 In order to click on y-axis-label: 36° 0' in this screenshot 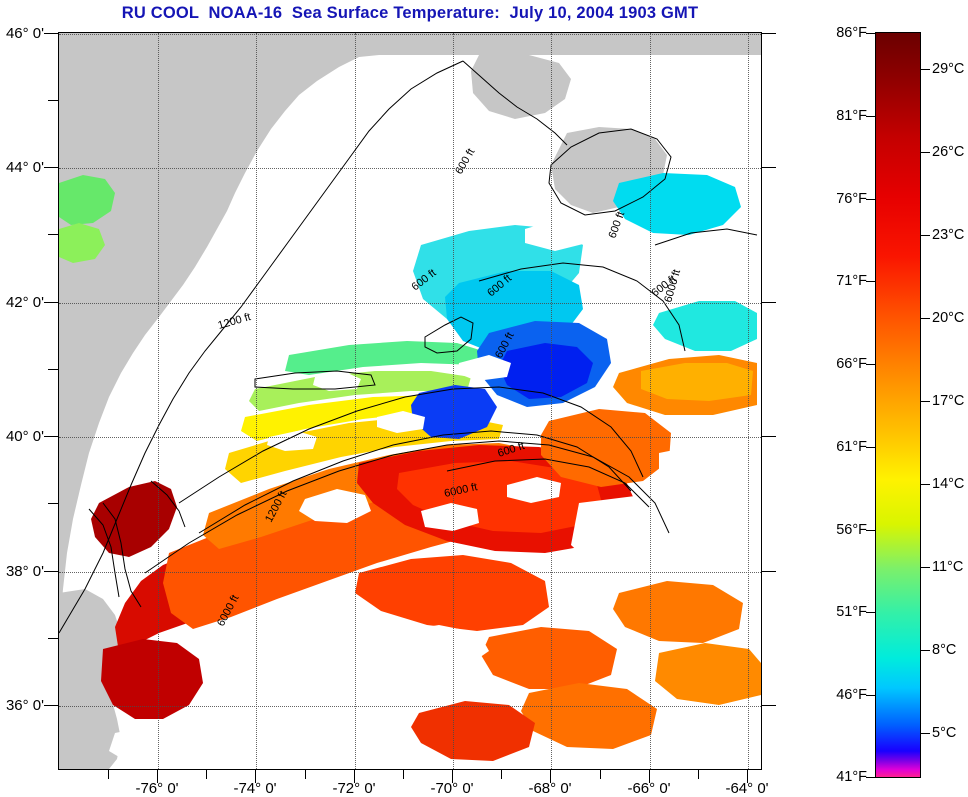, I will do `click(24, 705)`.